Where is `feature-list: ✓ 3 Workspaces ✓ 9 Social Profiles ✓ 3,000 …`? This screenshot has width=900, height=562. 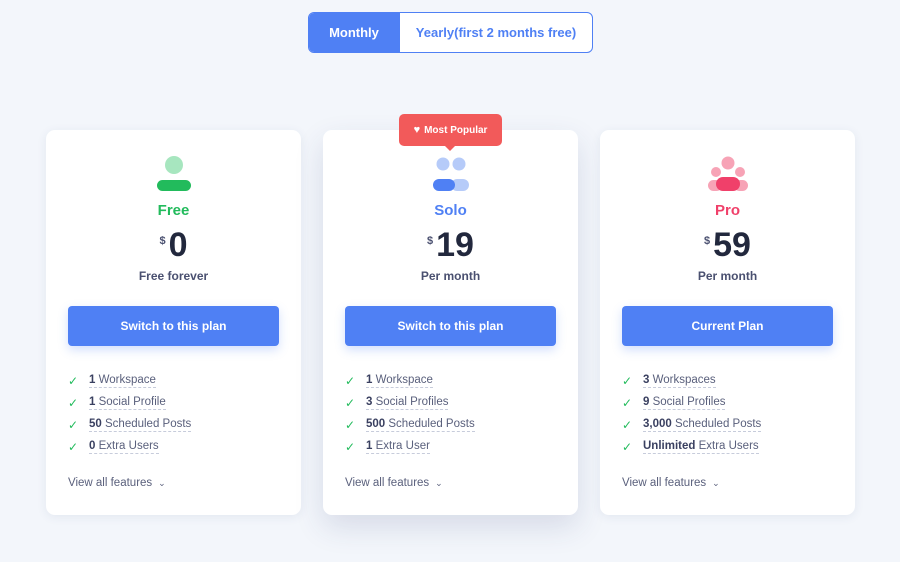 feature-list: ✓ 3 Workspaces ✓ 9 Social Profiles ✓ 3,000 … is located at coordinates (692, 414).